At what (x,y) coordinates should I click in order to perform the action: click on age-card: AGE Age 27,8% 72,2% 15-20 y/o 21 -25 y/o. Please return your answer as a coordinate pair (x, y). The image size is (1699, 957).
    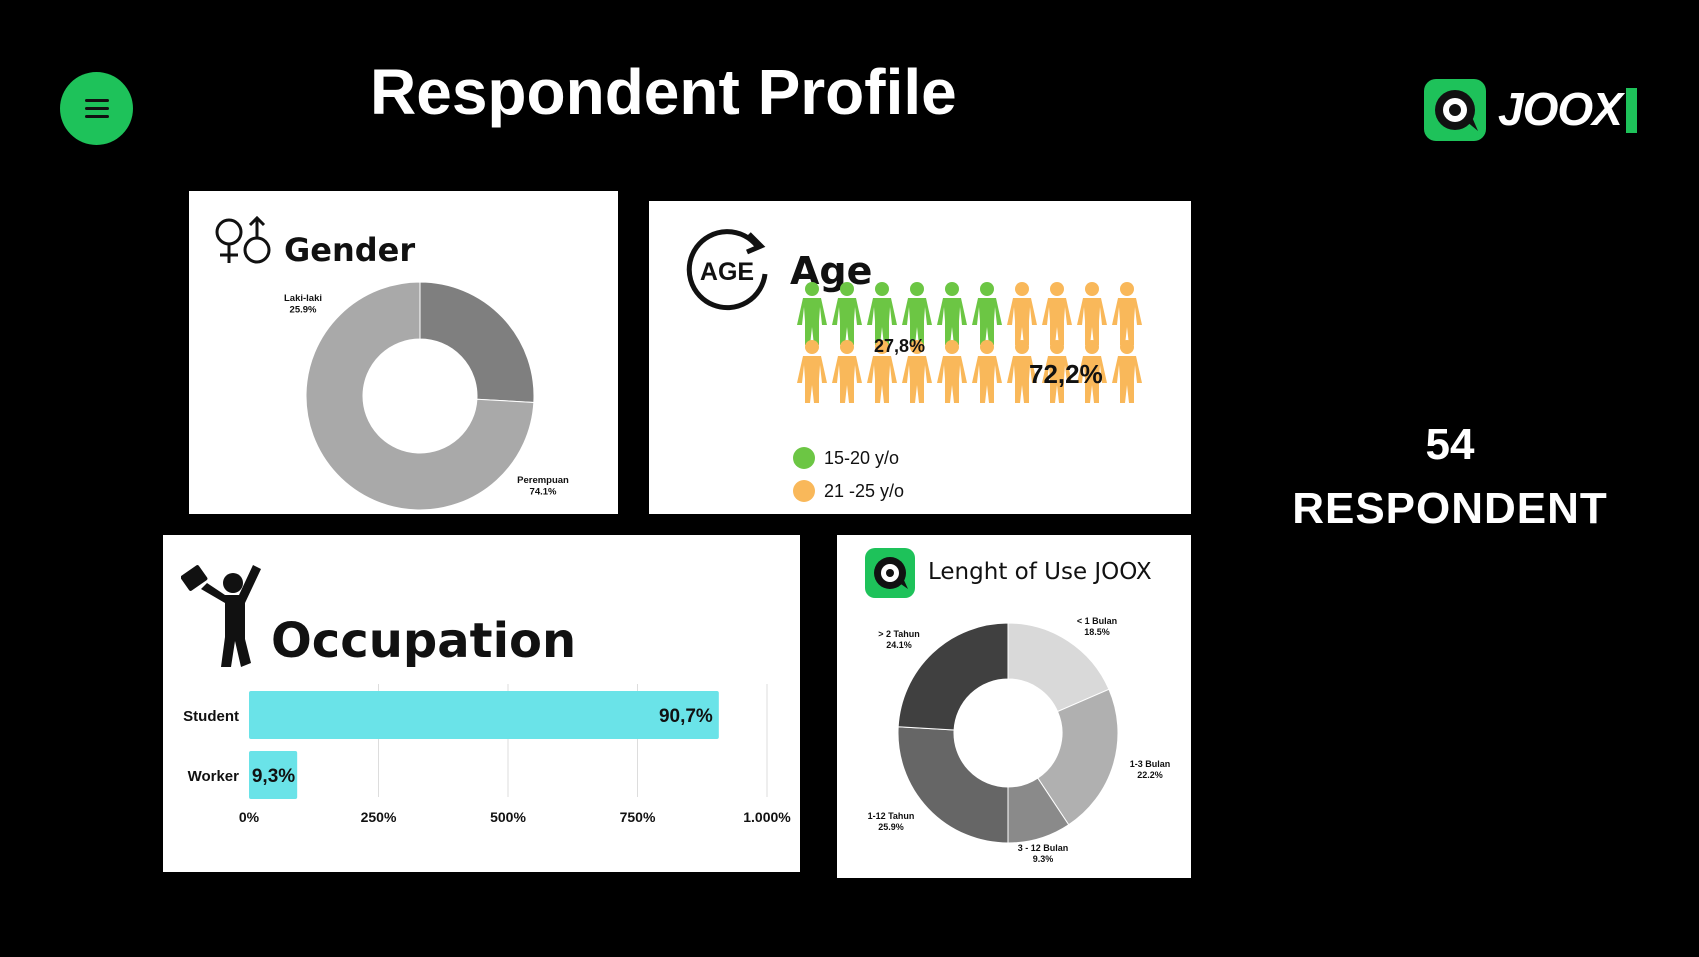
    Looking at the image, I should click on (920, 357).